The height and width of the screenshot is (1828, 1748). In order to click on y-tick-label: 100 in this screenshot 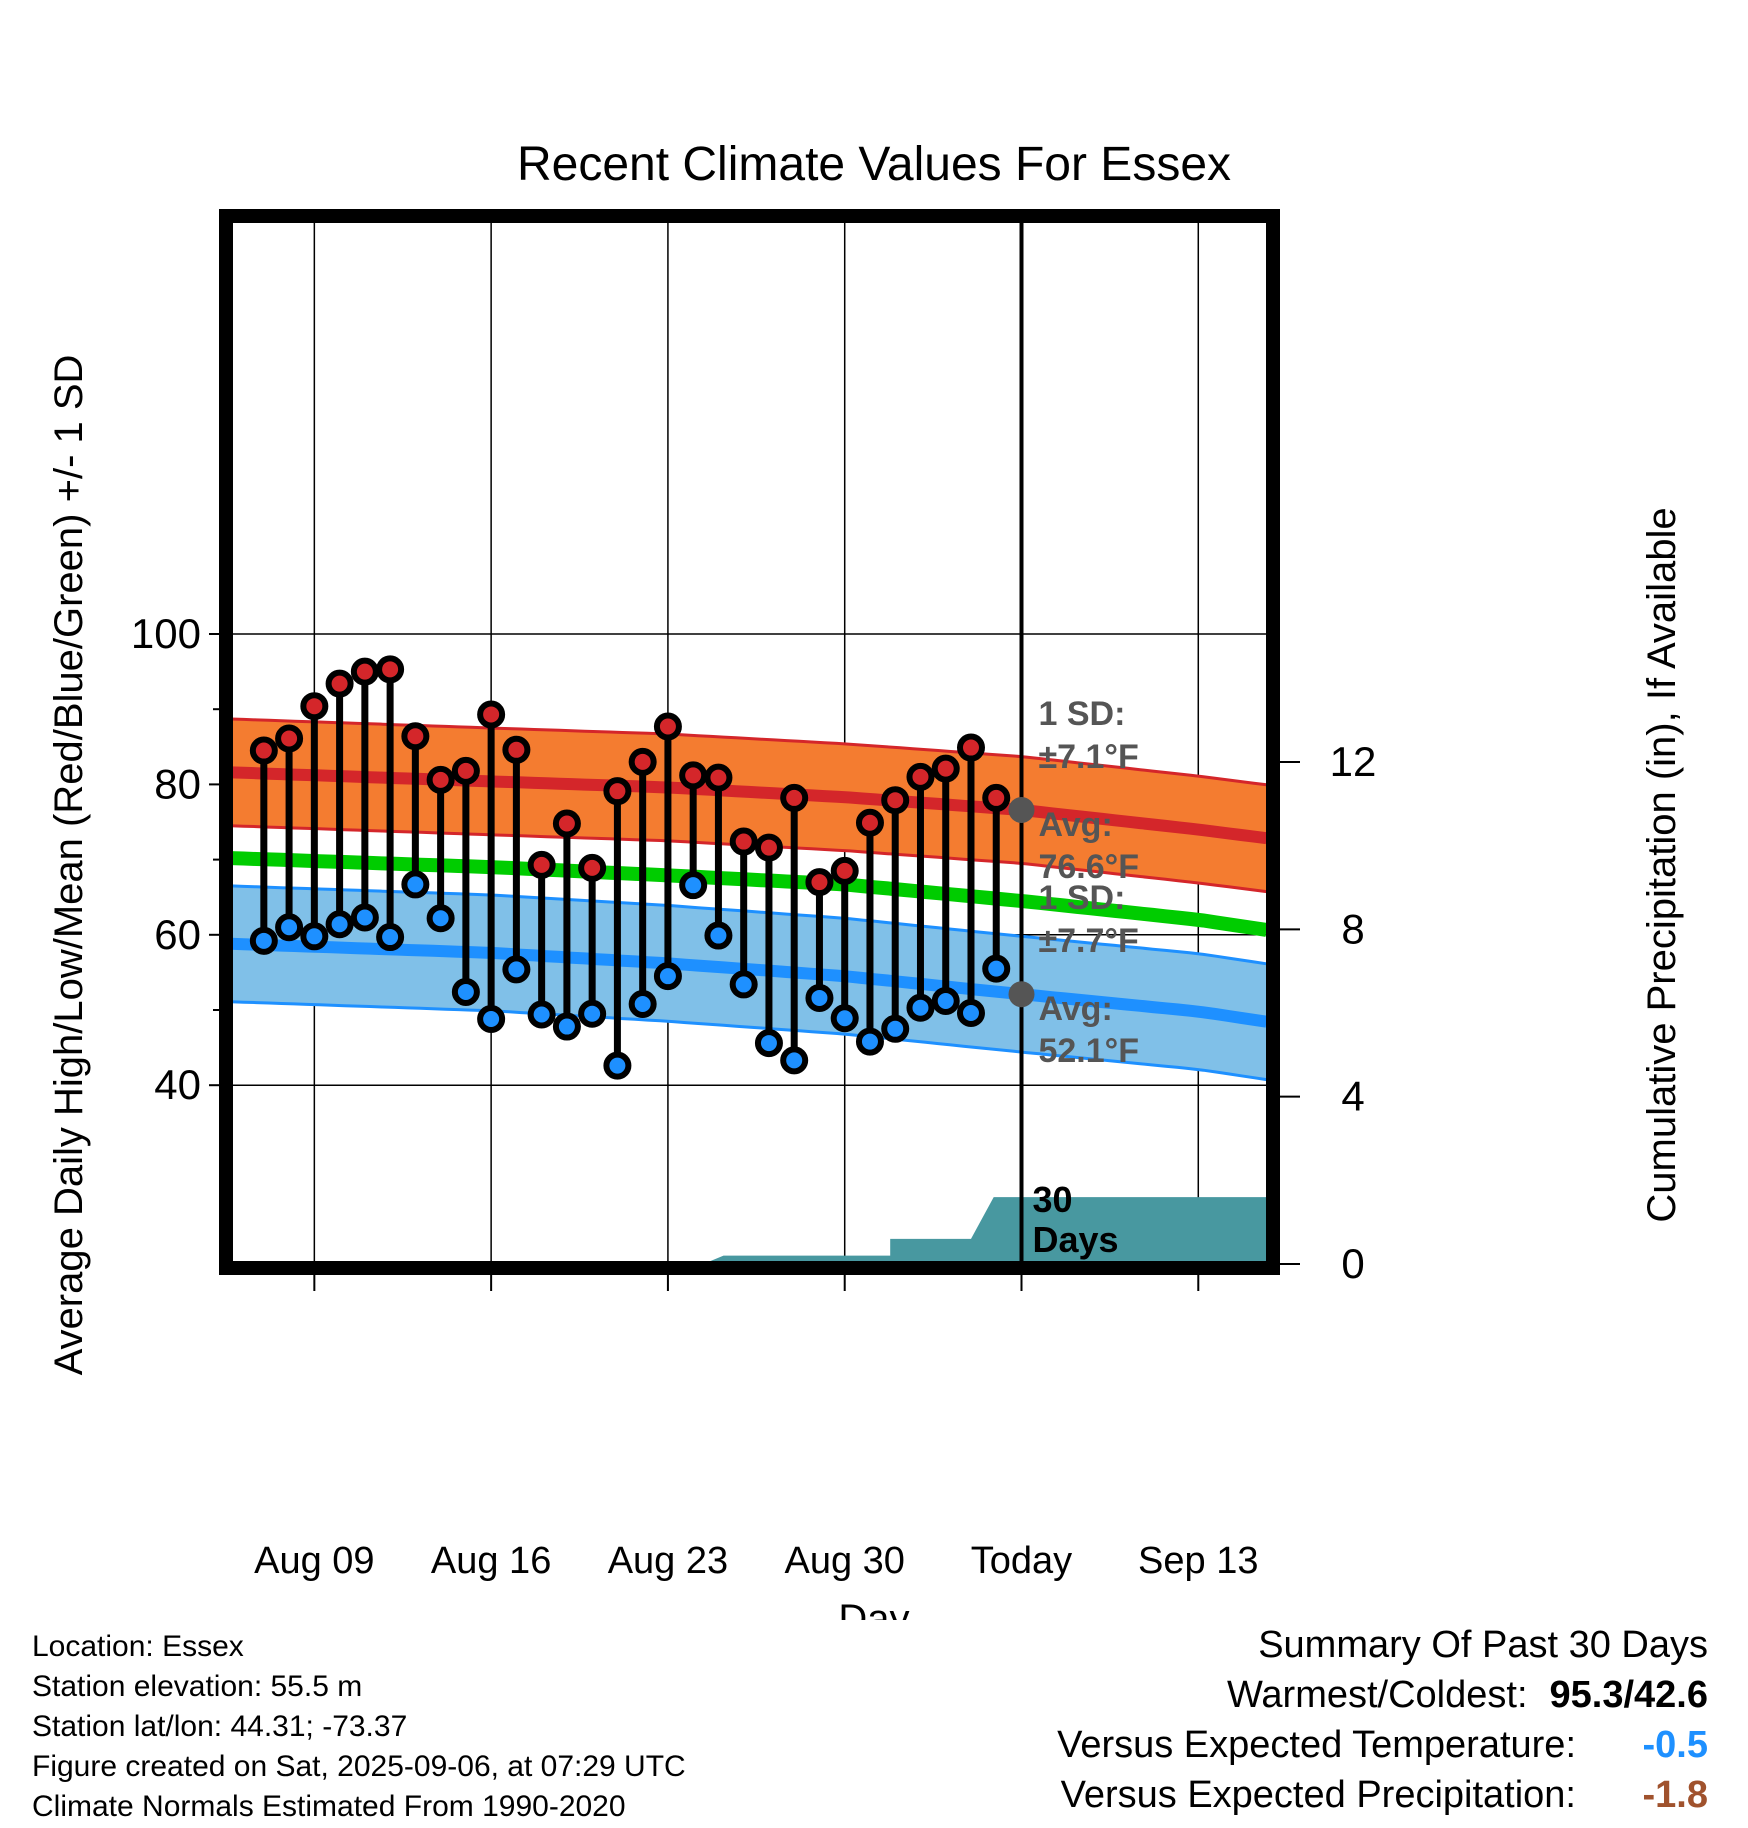, I will do `click(166, 633)`.